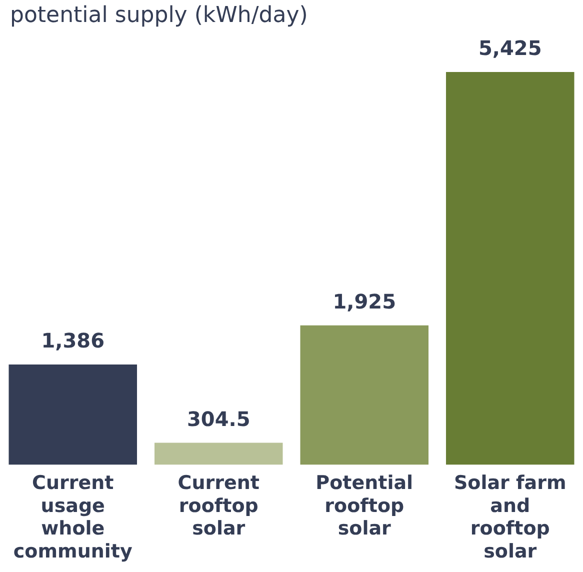 The image size is (583, 572). What do you see at coordinates (219, 506) in the screenshot?
I see `x-tick-label: Current rooftop solar` at bounding box center [219, 506].